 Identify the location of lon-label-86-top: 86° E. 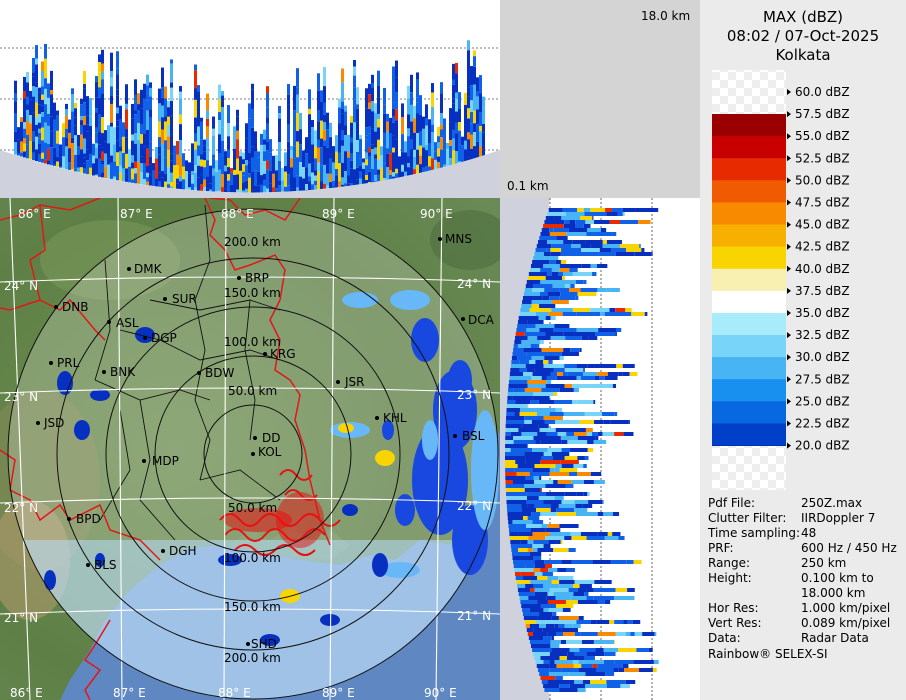
(34, 214).